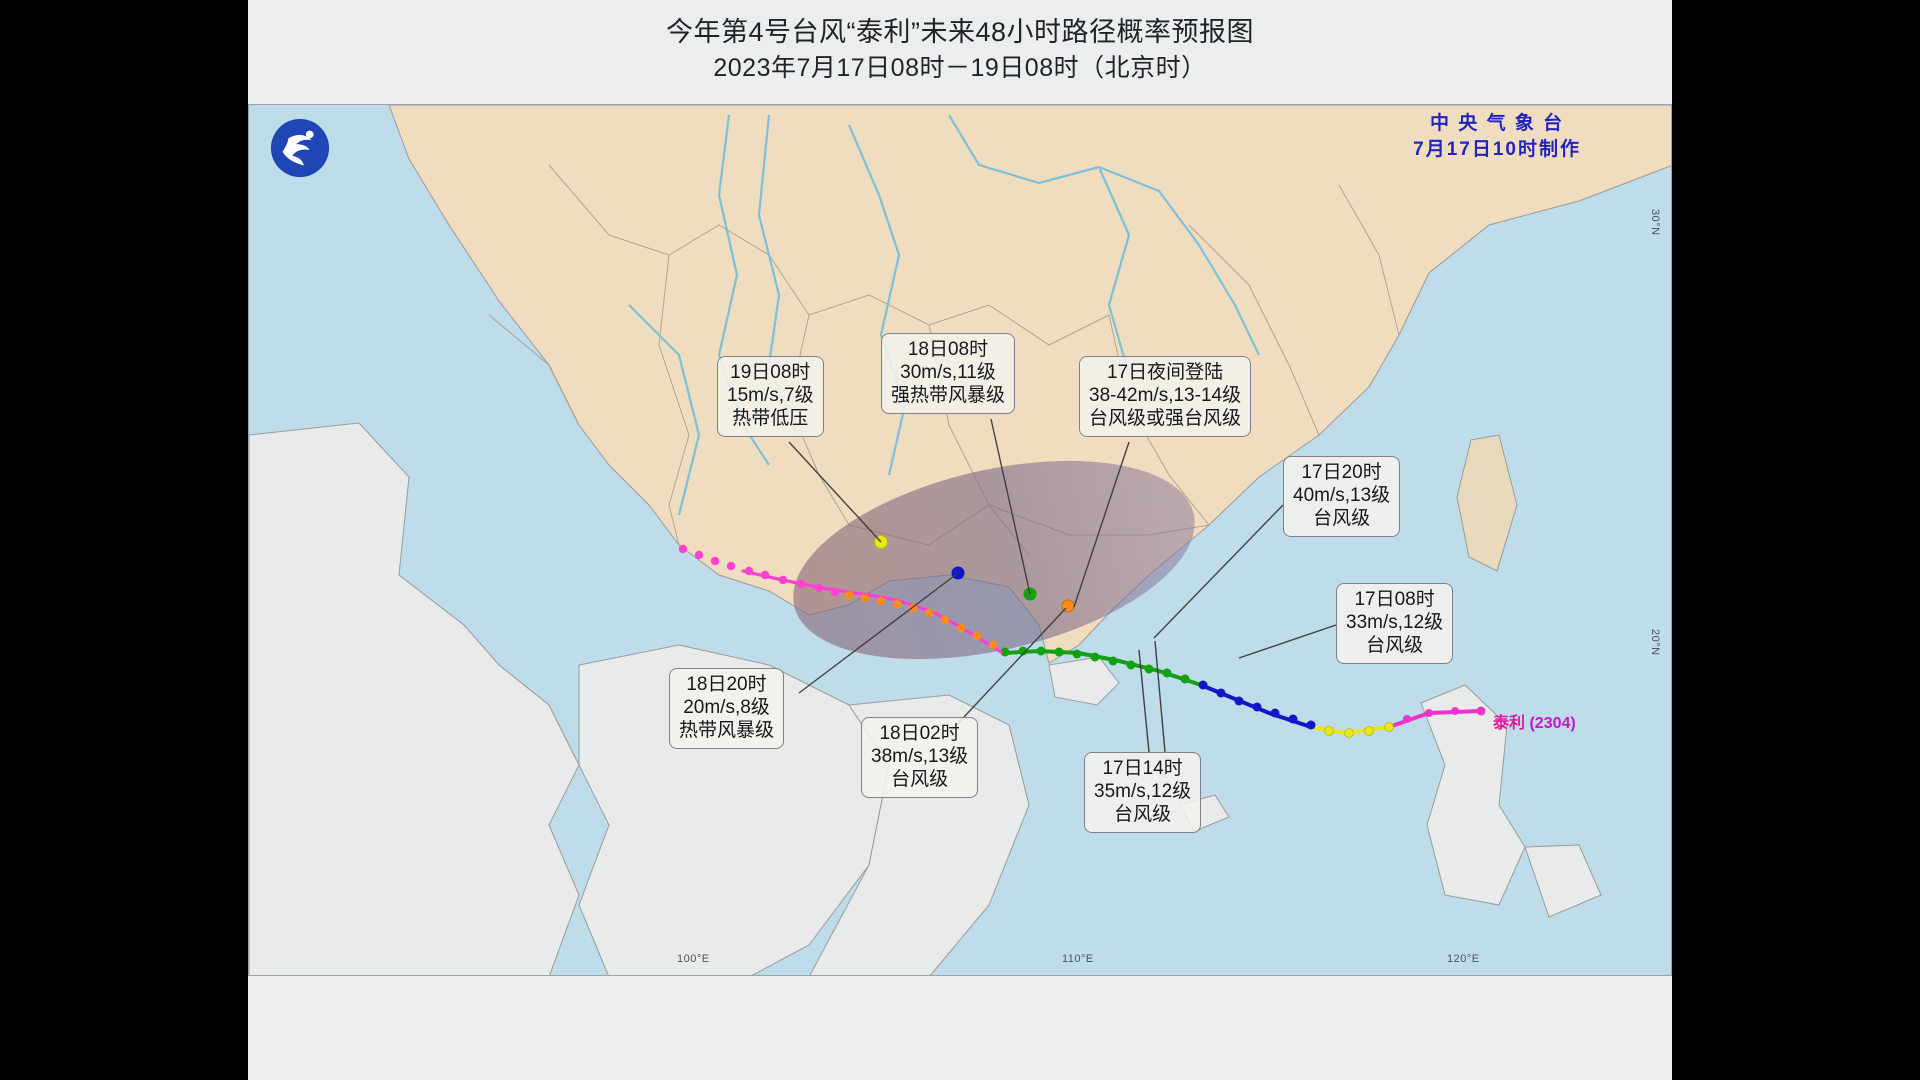  What do you see at coordinates (727, 731) in the screenshot?
I see `callout-category: 热带风暴级` at bounding box center [727, 731].